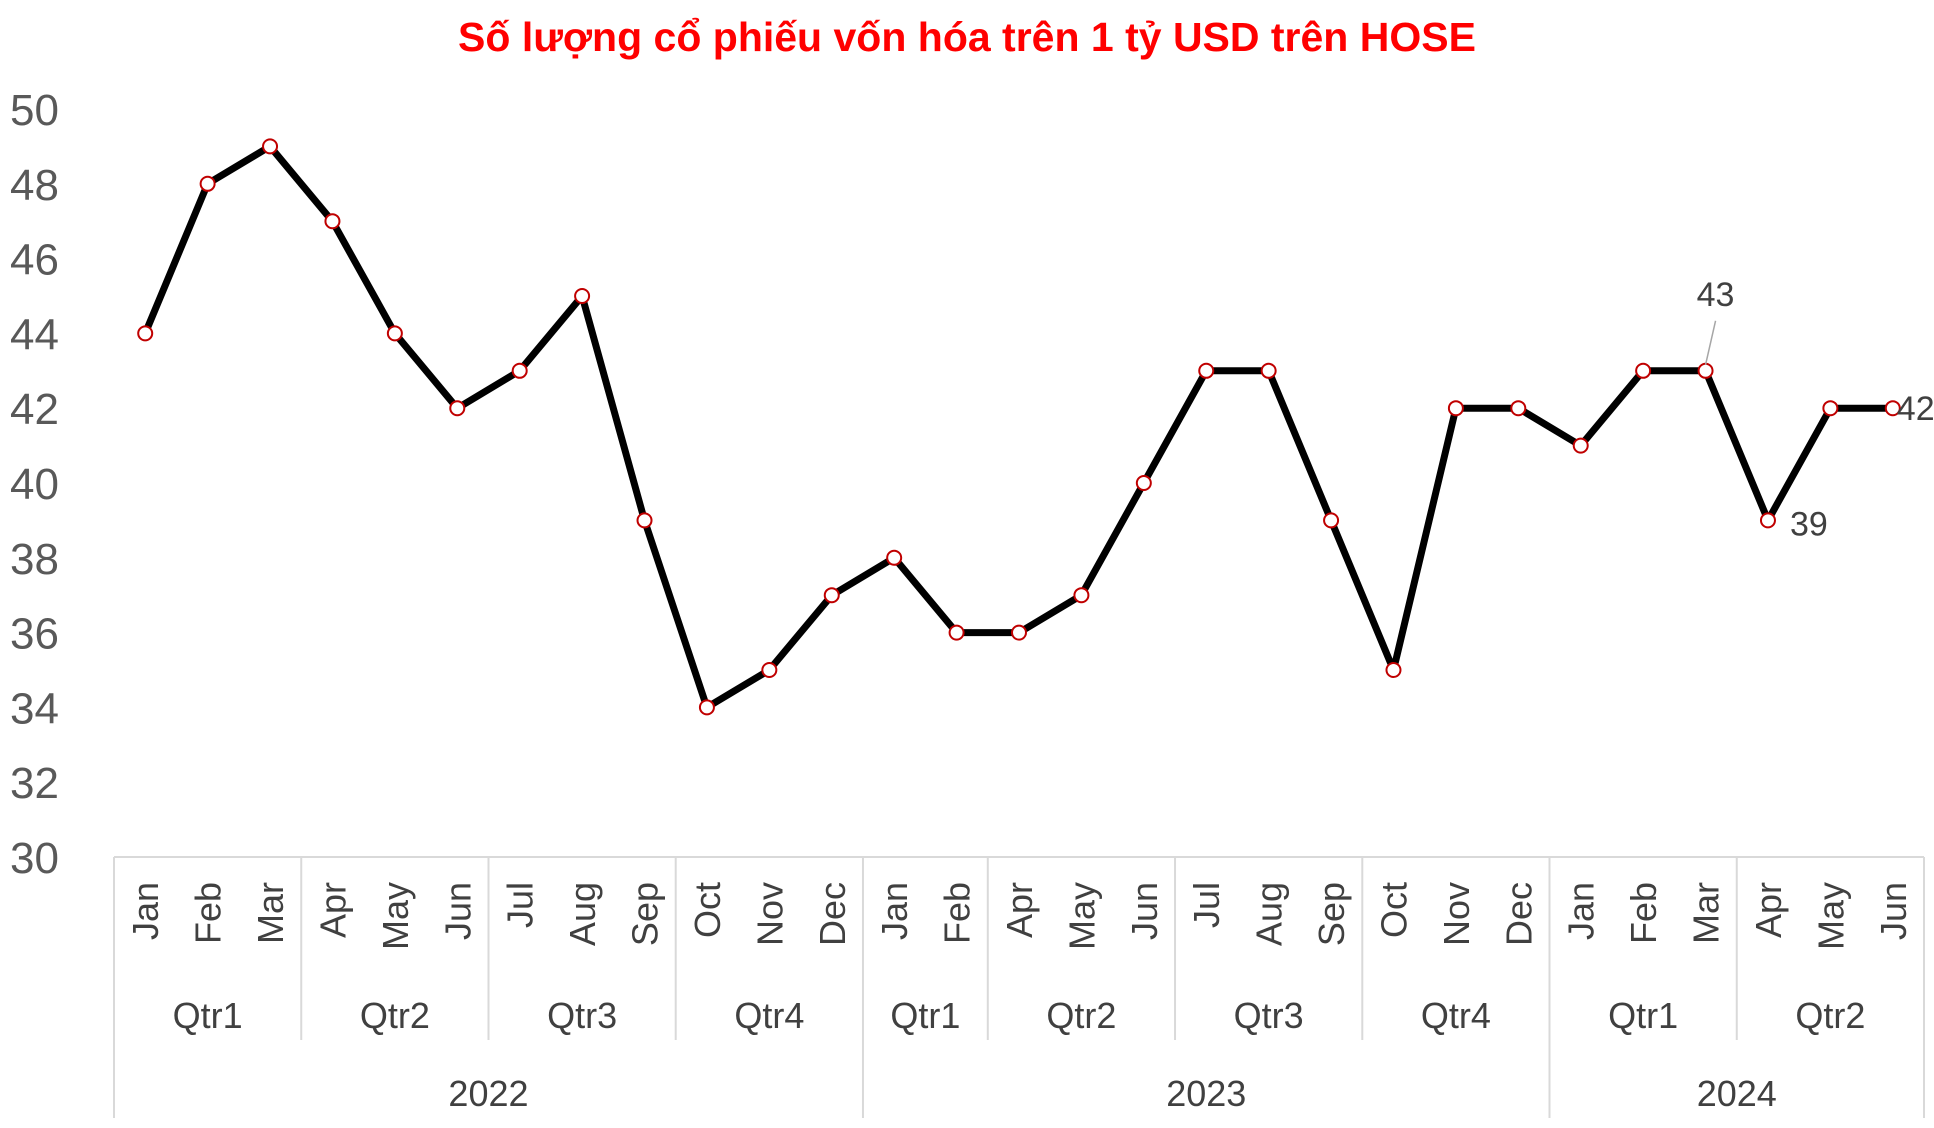  Describe the element at coordinates (34, 260) in the screenshot. I see `y-tick-label: 46` at that location.